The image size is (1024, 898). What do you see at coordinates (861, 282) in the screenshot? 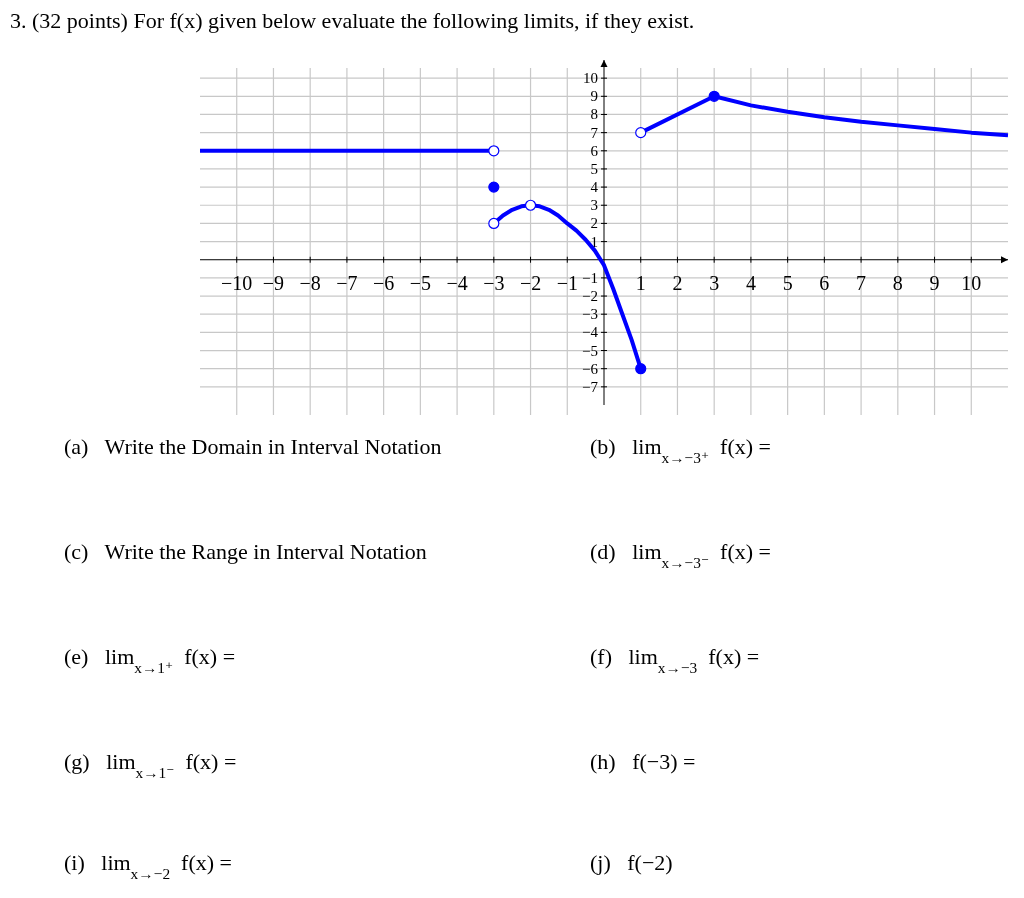
I see `x-tick-label: 7` at bounding box center [861, 282].